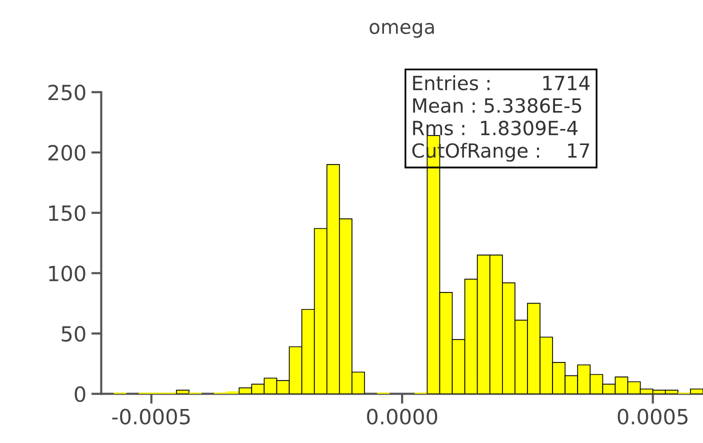 The width and height of the screenshot is (703, 443). I want to click on x-tick-label: 0.0000, so click(402, 416).